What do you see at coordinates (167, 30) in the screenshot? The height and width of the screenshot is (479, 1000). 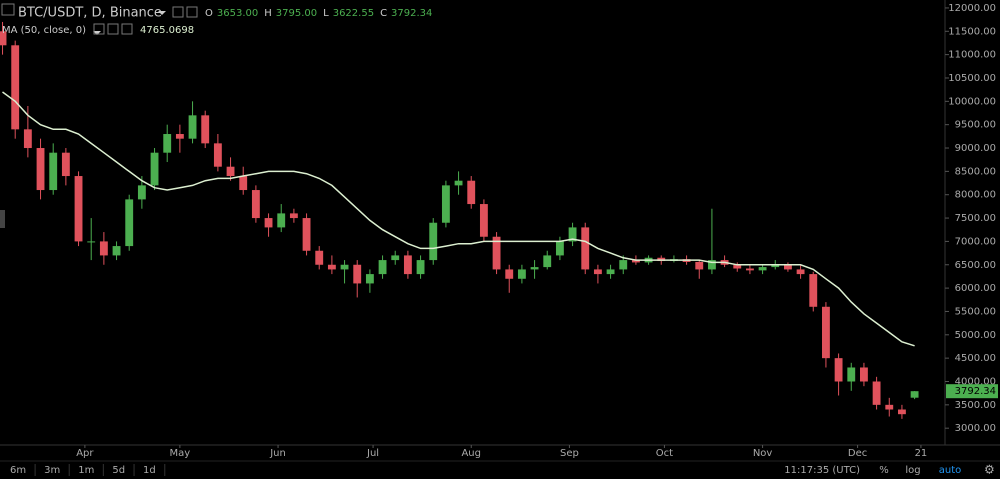 I see `ma-legend-value: 4765.0698` at bounding box center [167, 30].